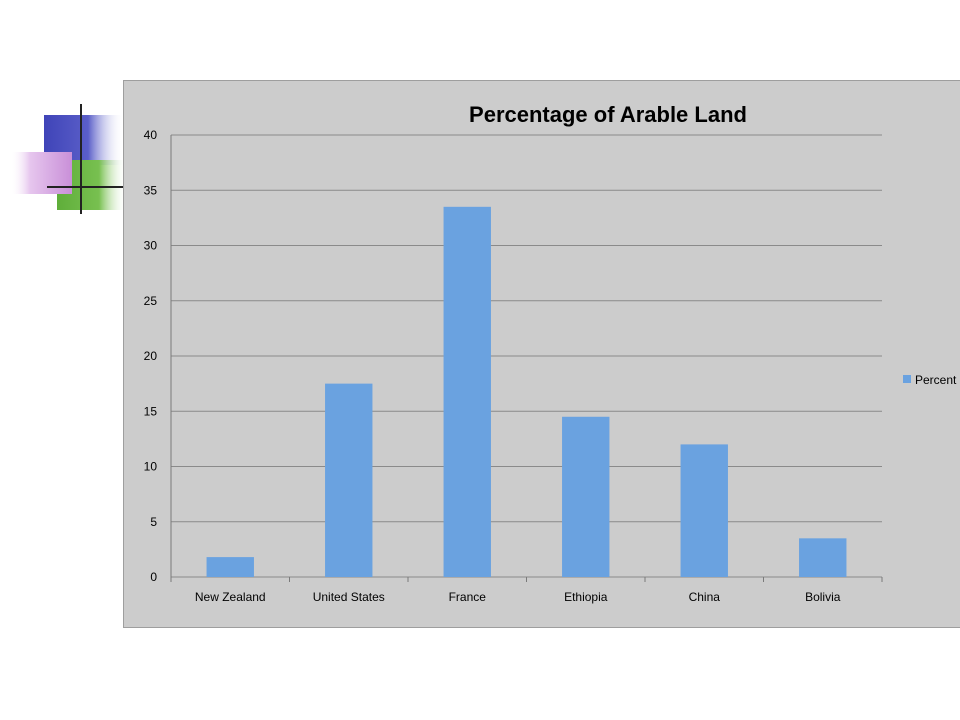 The width and height of the screenshot is (960, 720). I want to click on x-tick-label: China, so click(705, 597).